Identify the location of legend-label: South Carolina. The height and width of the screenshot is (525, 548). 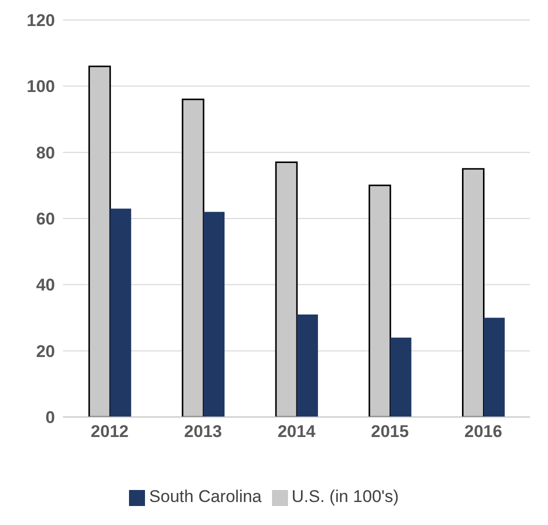
(205, 496).